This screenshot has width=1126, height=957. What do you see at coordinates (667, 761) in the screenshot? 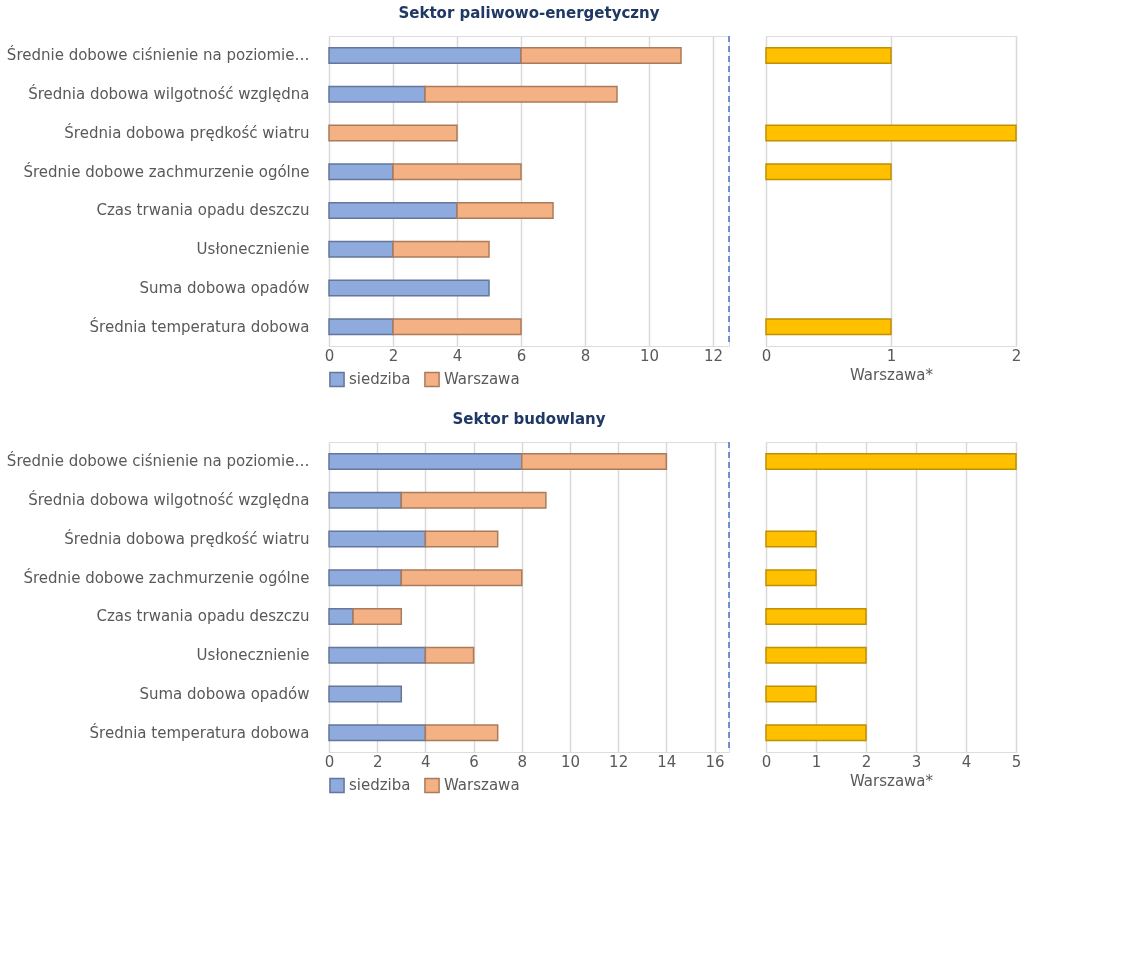
I see `x-tick-label: 14` at bounding box center [667, 761].